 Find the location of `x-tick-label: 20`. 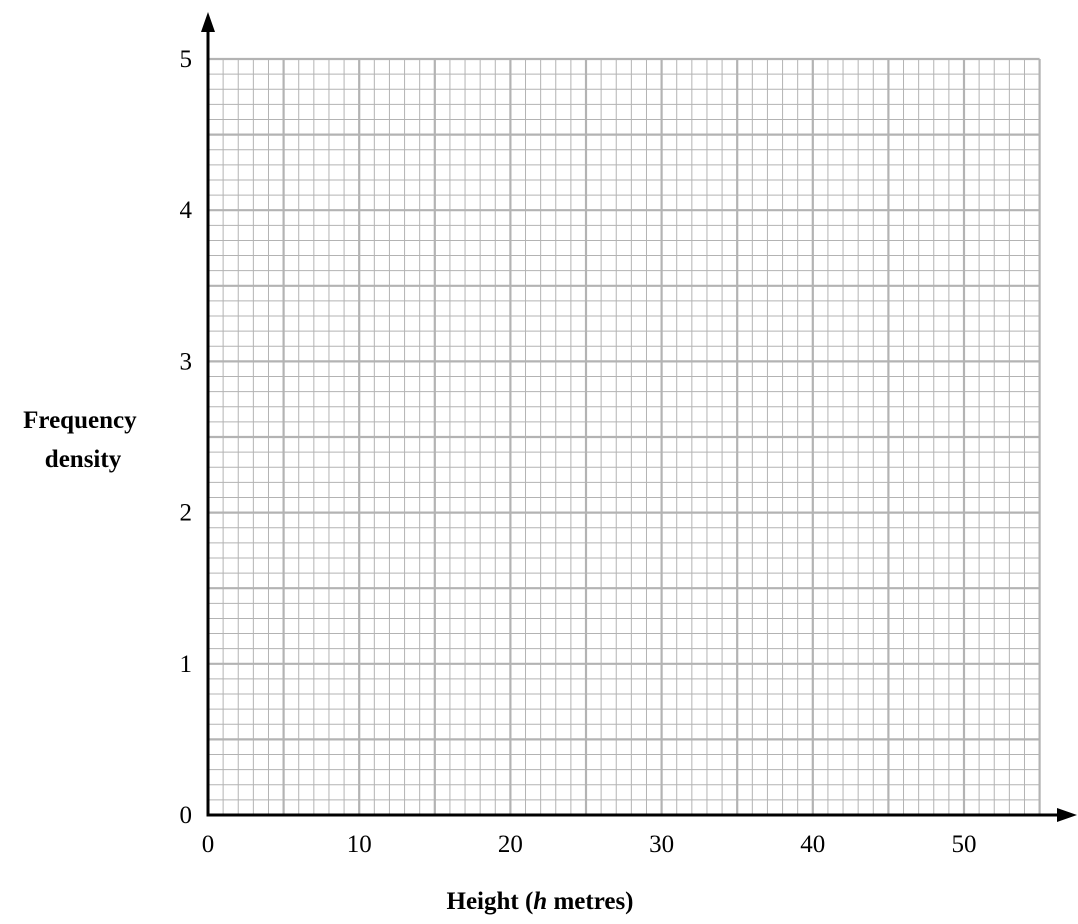

x-tick-label: 20 is located at coordinates (510, 844).